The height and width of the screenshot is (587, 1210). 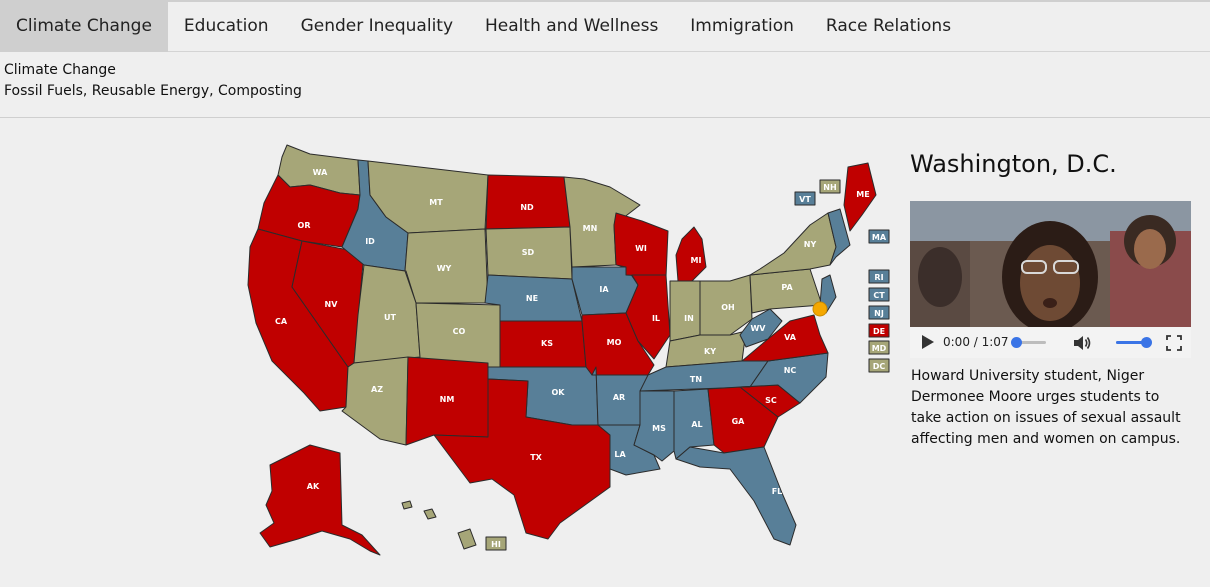 I want to click on state-ME, so click(x=860, y=197).